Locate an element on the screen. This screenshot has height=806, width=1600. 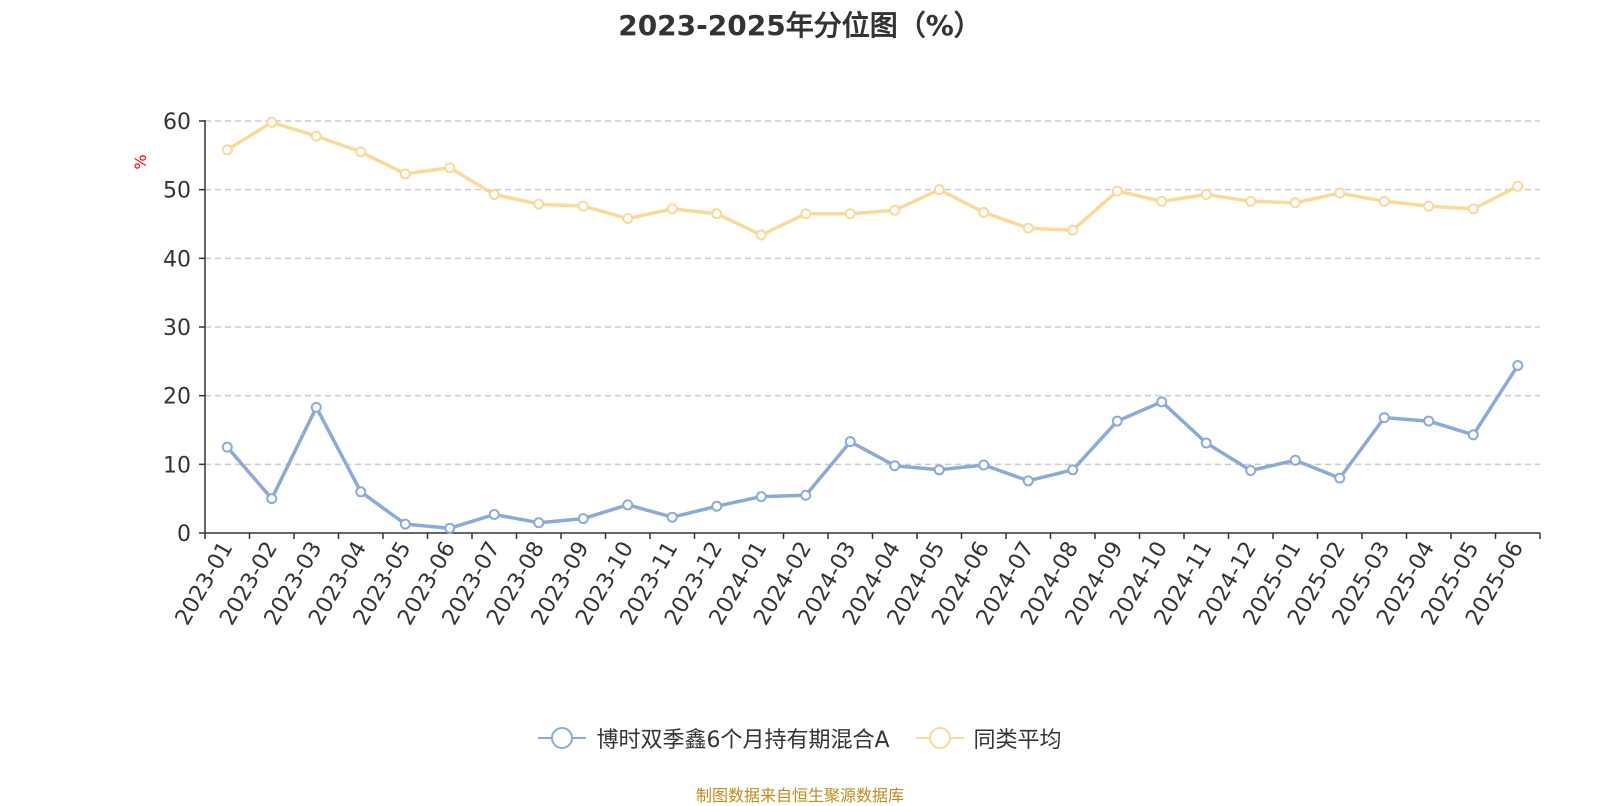
y-tick-label: 20 is located at coordinates (177, 397).